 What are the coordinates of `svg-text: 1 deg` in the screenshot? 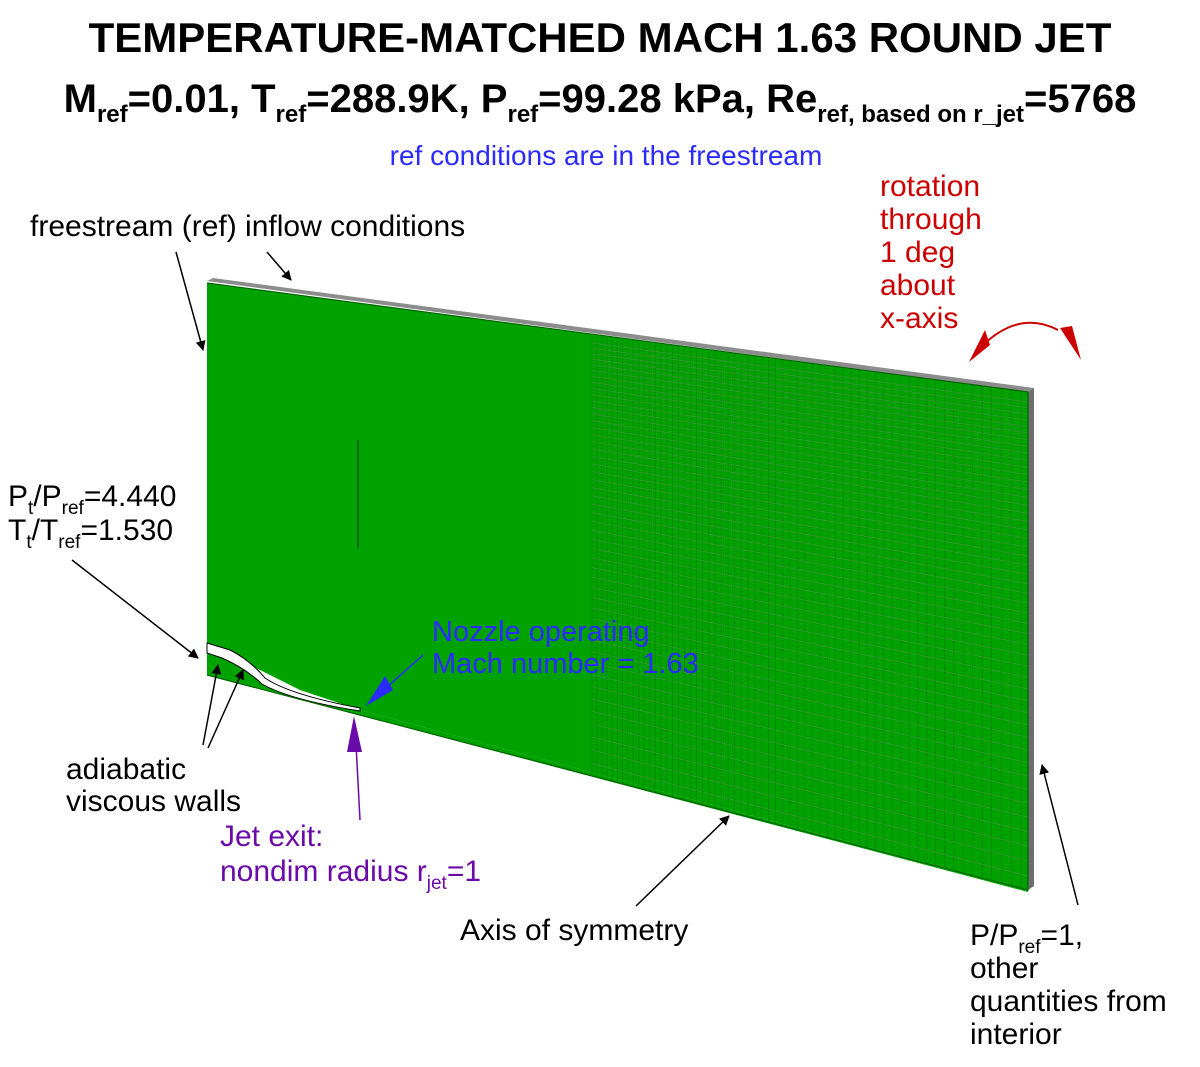 It's located at (917, 252).